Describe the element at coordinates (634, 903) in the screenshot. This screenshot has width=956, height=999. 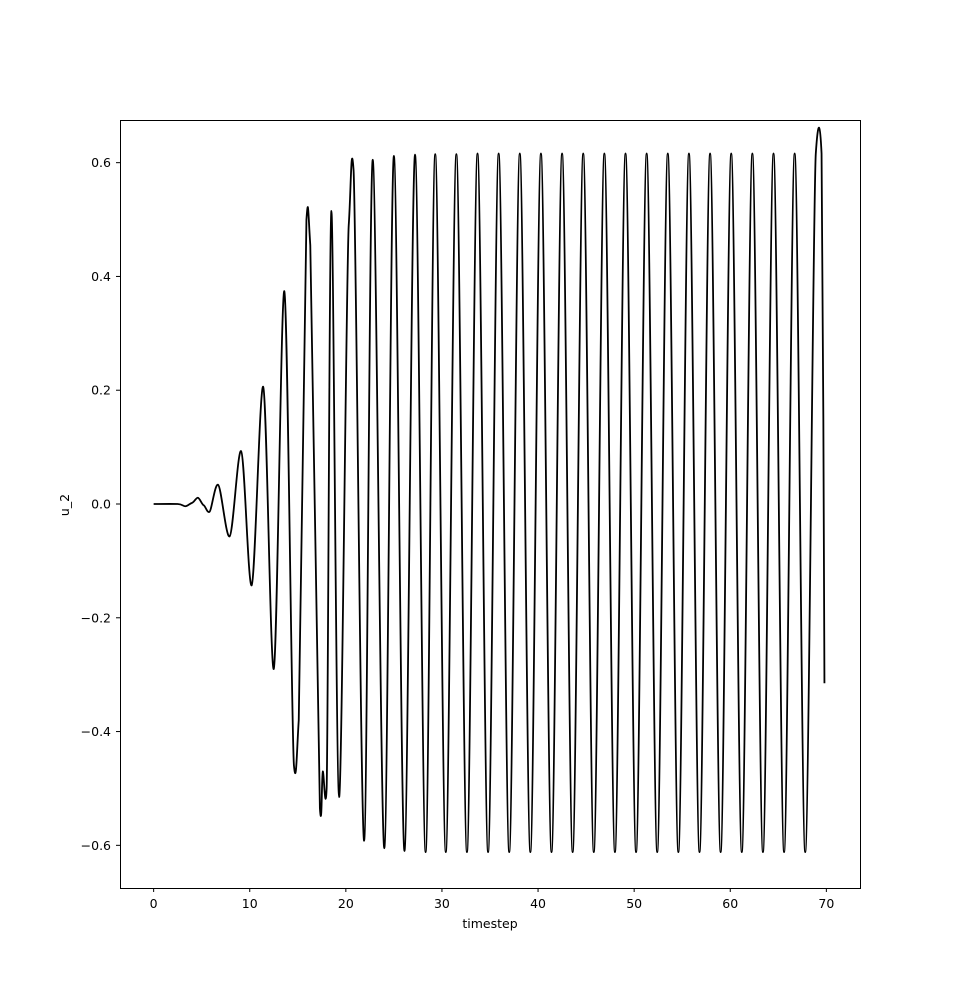
I see `x-tick-label: 50` at that location.